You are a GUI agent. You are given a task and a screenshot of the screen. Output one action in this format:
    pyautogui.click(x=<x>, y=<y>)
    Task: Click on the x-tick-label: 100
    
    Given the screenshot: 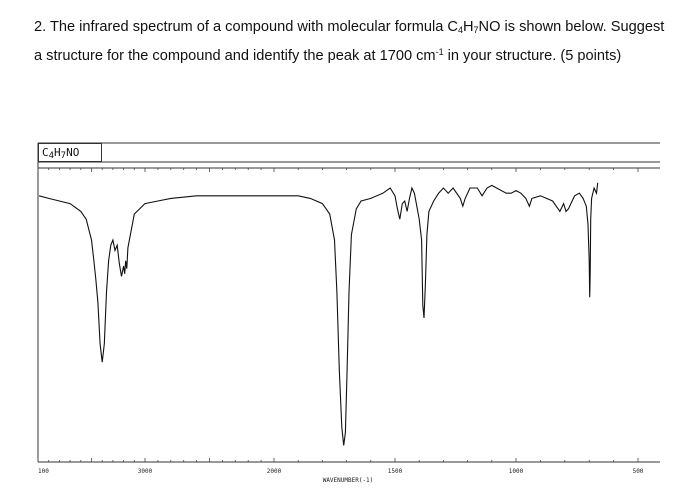 What is the action you would take?
    pyautogui.click(x=43, y=471)
    